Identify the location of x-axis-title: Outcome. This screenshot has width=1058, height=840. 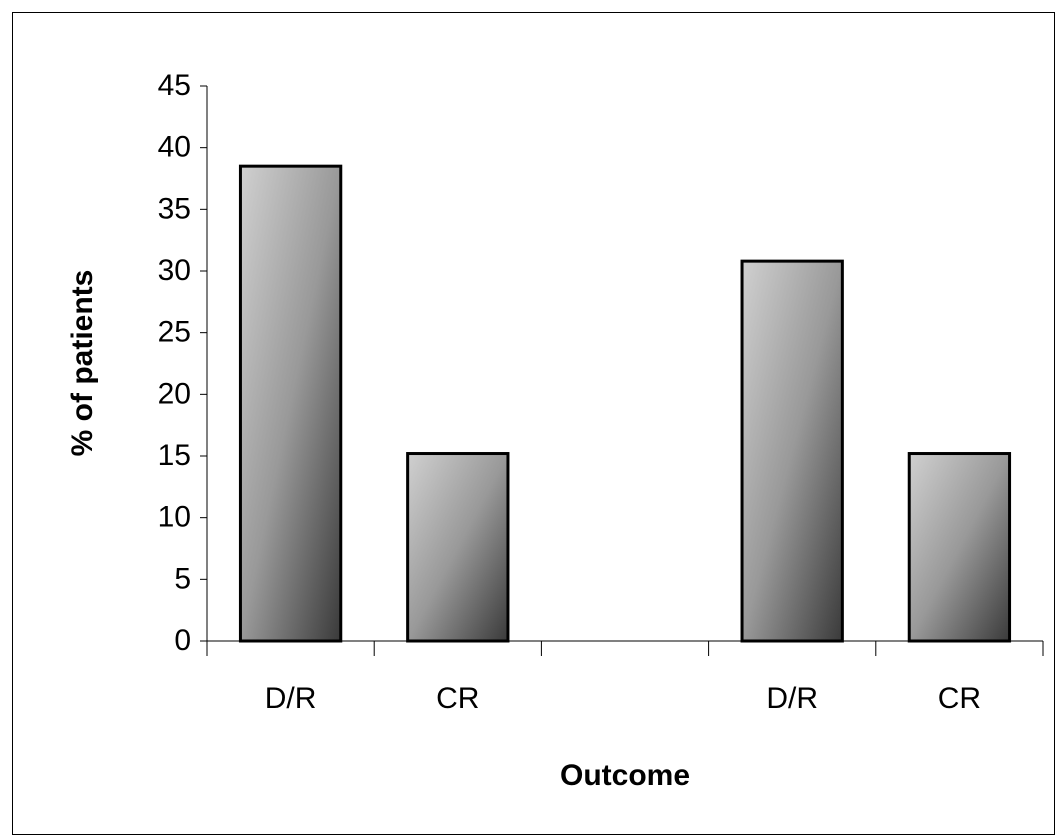
(625, 775).